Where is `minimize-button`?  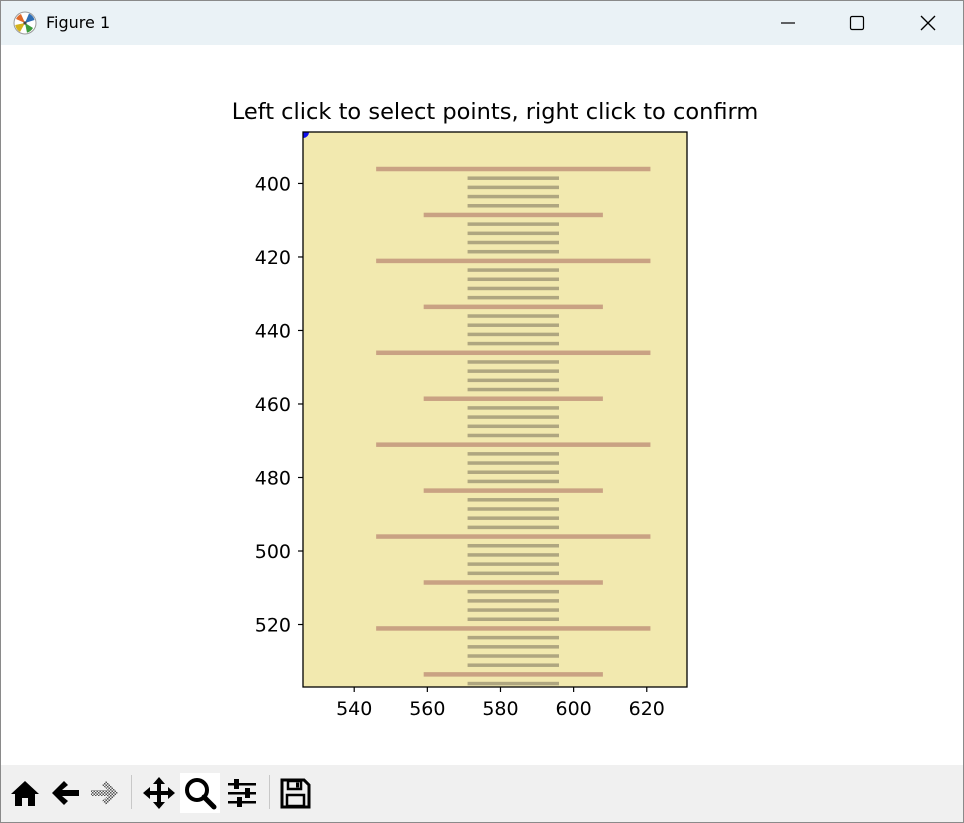
minimize-button is located at coordinates (788, 23).